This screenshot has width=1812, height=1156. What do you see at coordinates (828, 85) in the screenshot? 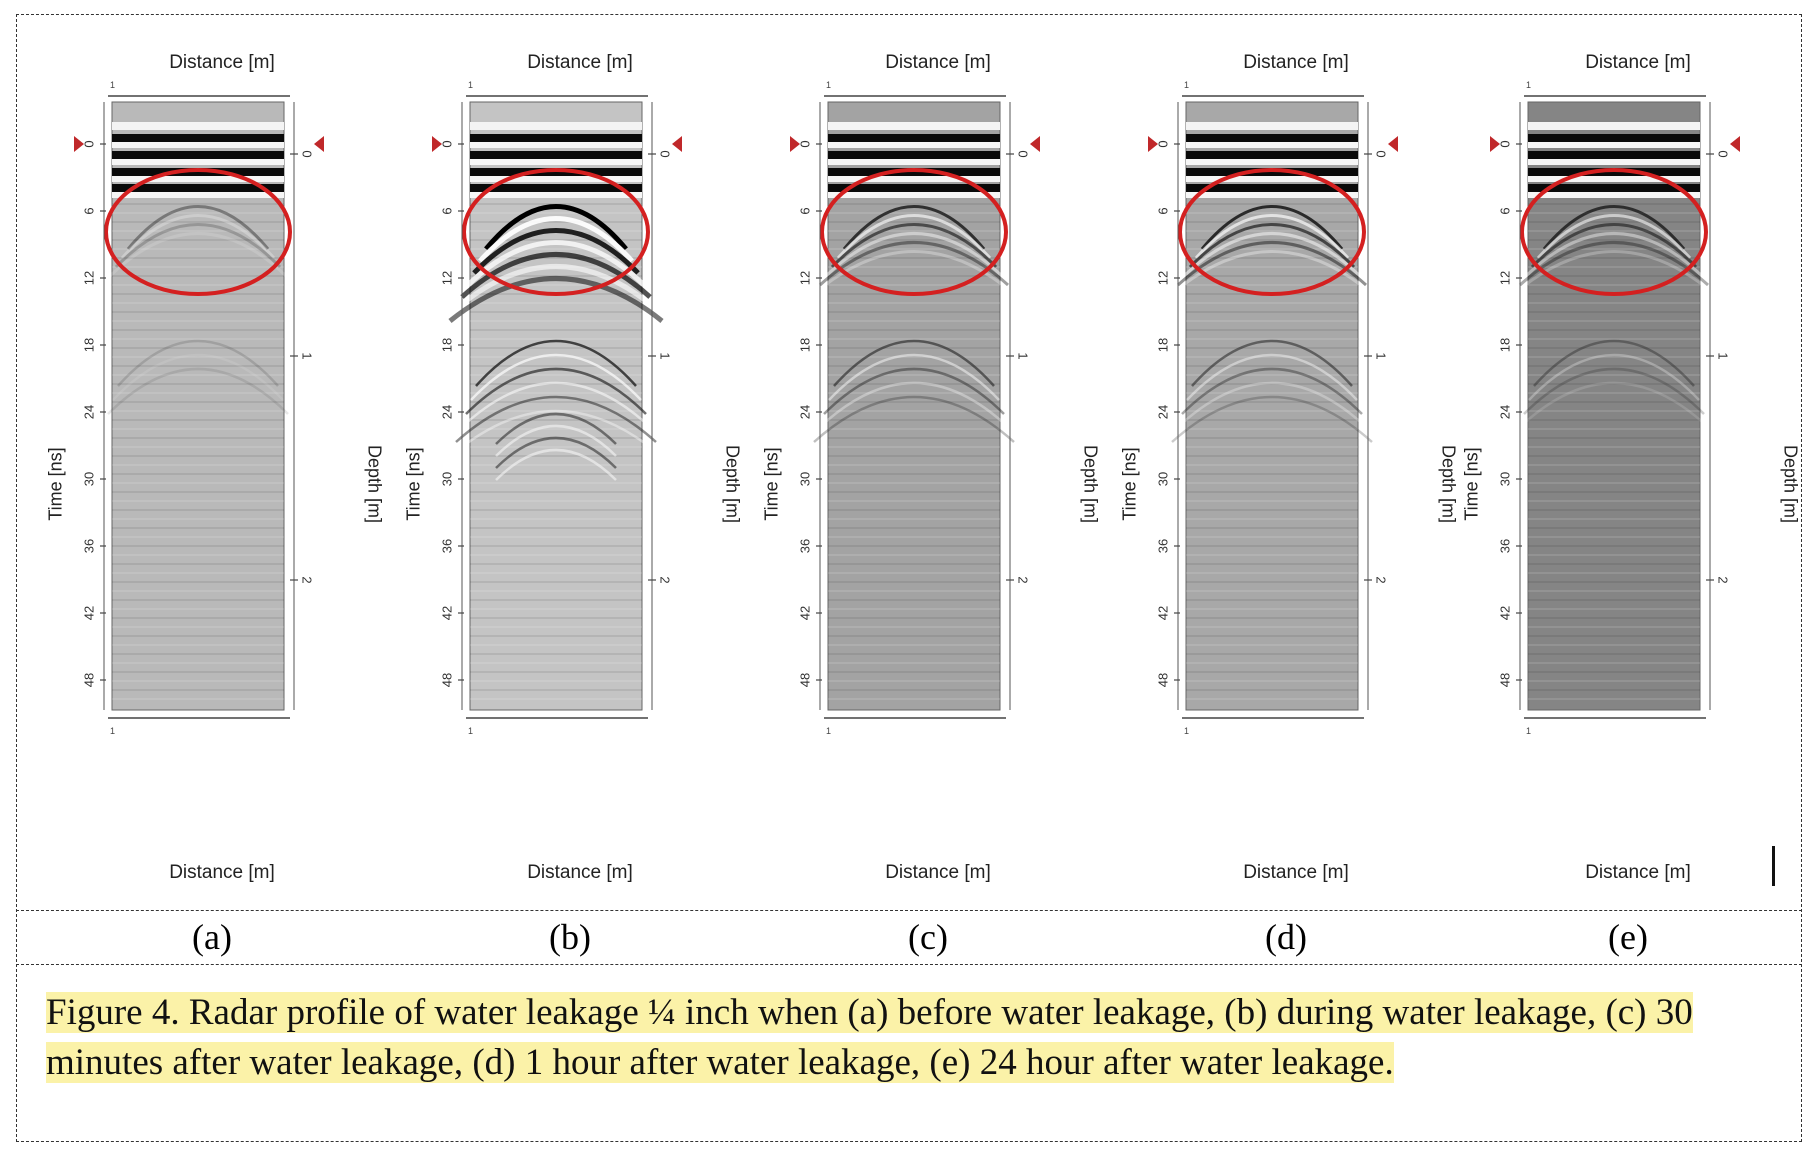
I see `distance-tick-top: 1` at bounding box center [828, 85].